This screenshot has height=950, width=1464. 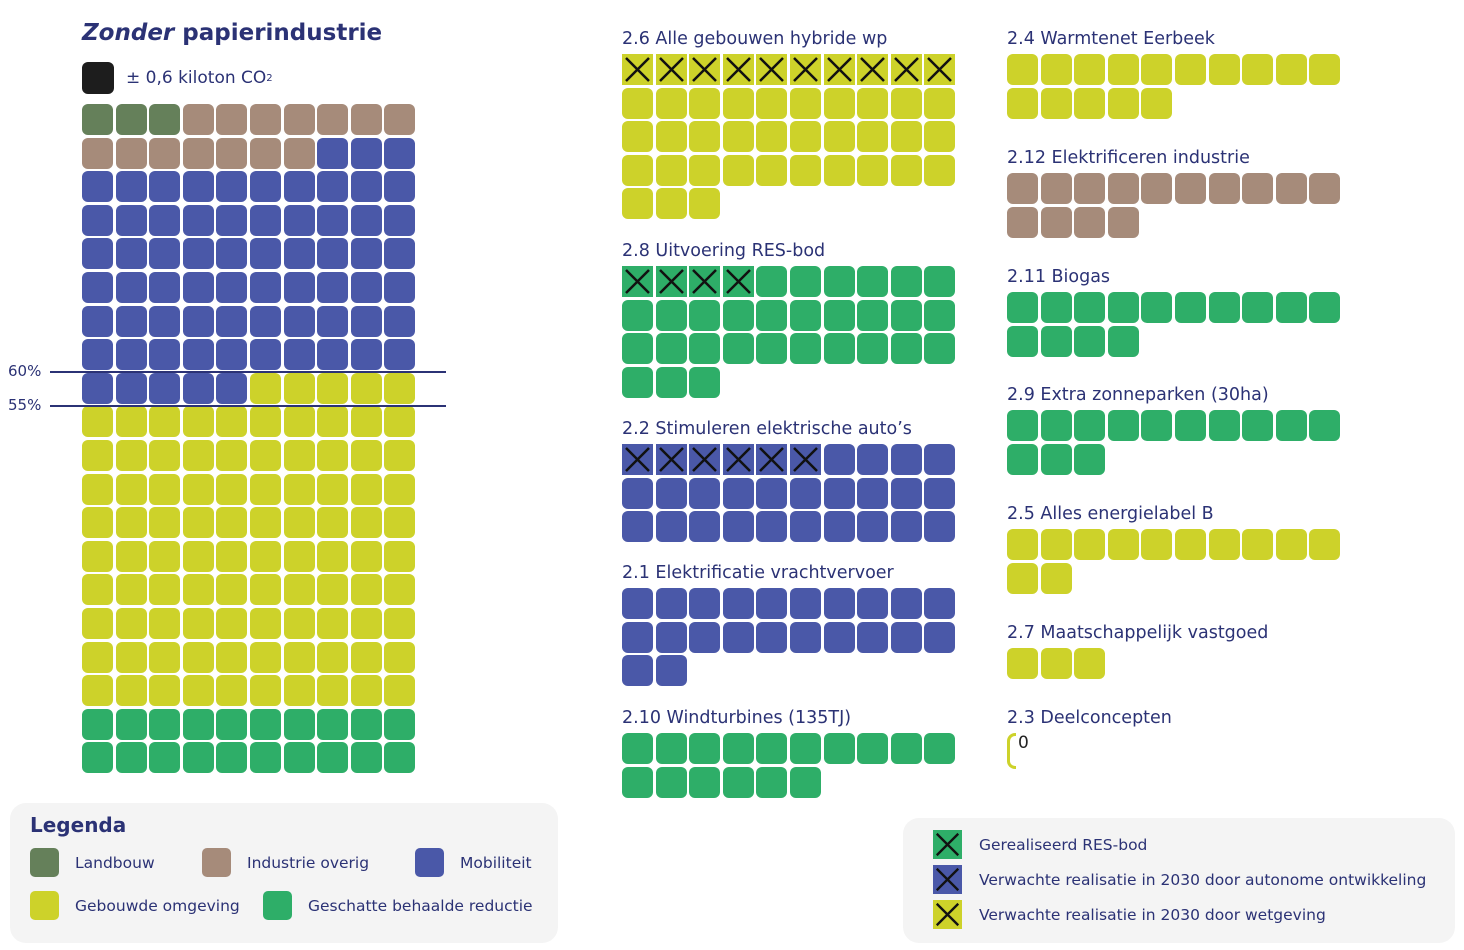 I want to click on measure-title: 2.9 Extra zonneparken (30ha), so click(x=1138, y=395).